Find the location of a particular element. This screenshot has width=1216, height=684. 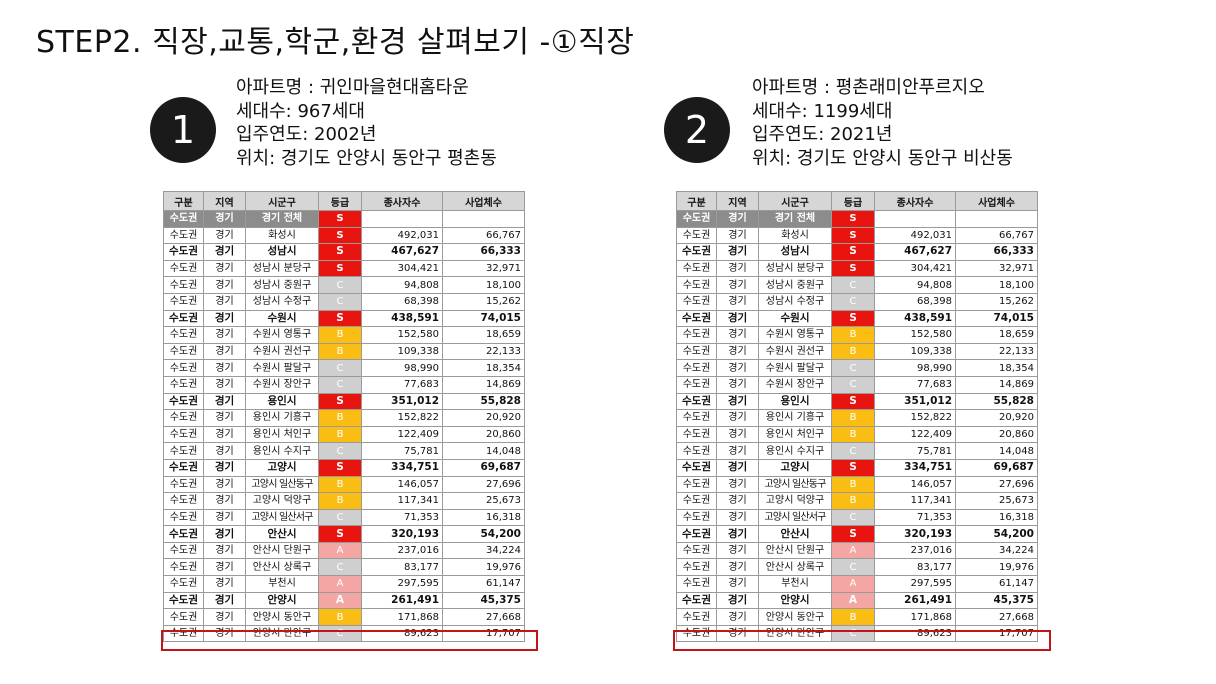

cell-businesses: 69,687 is located at coordinates (996, 467).